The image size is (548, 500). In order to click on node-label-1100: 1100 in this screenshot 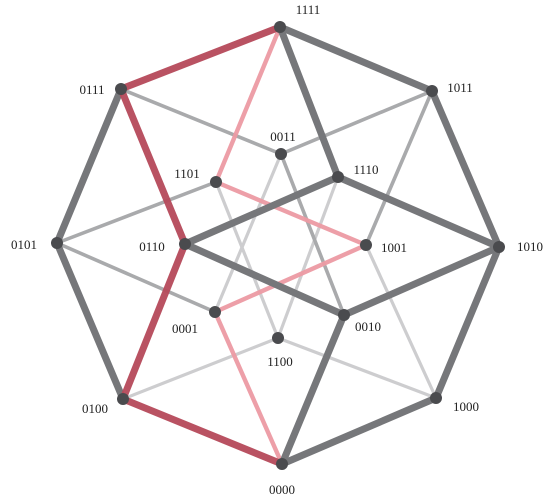, I will do `click(280, 361)`.